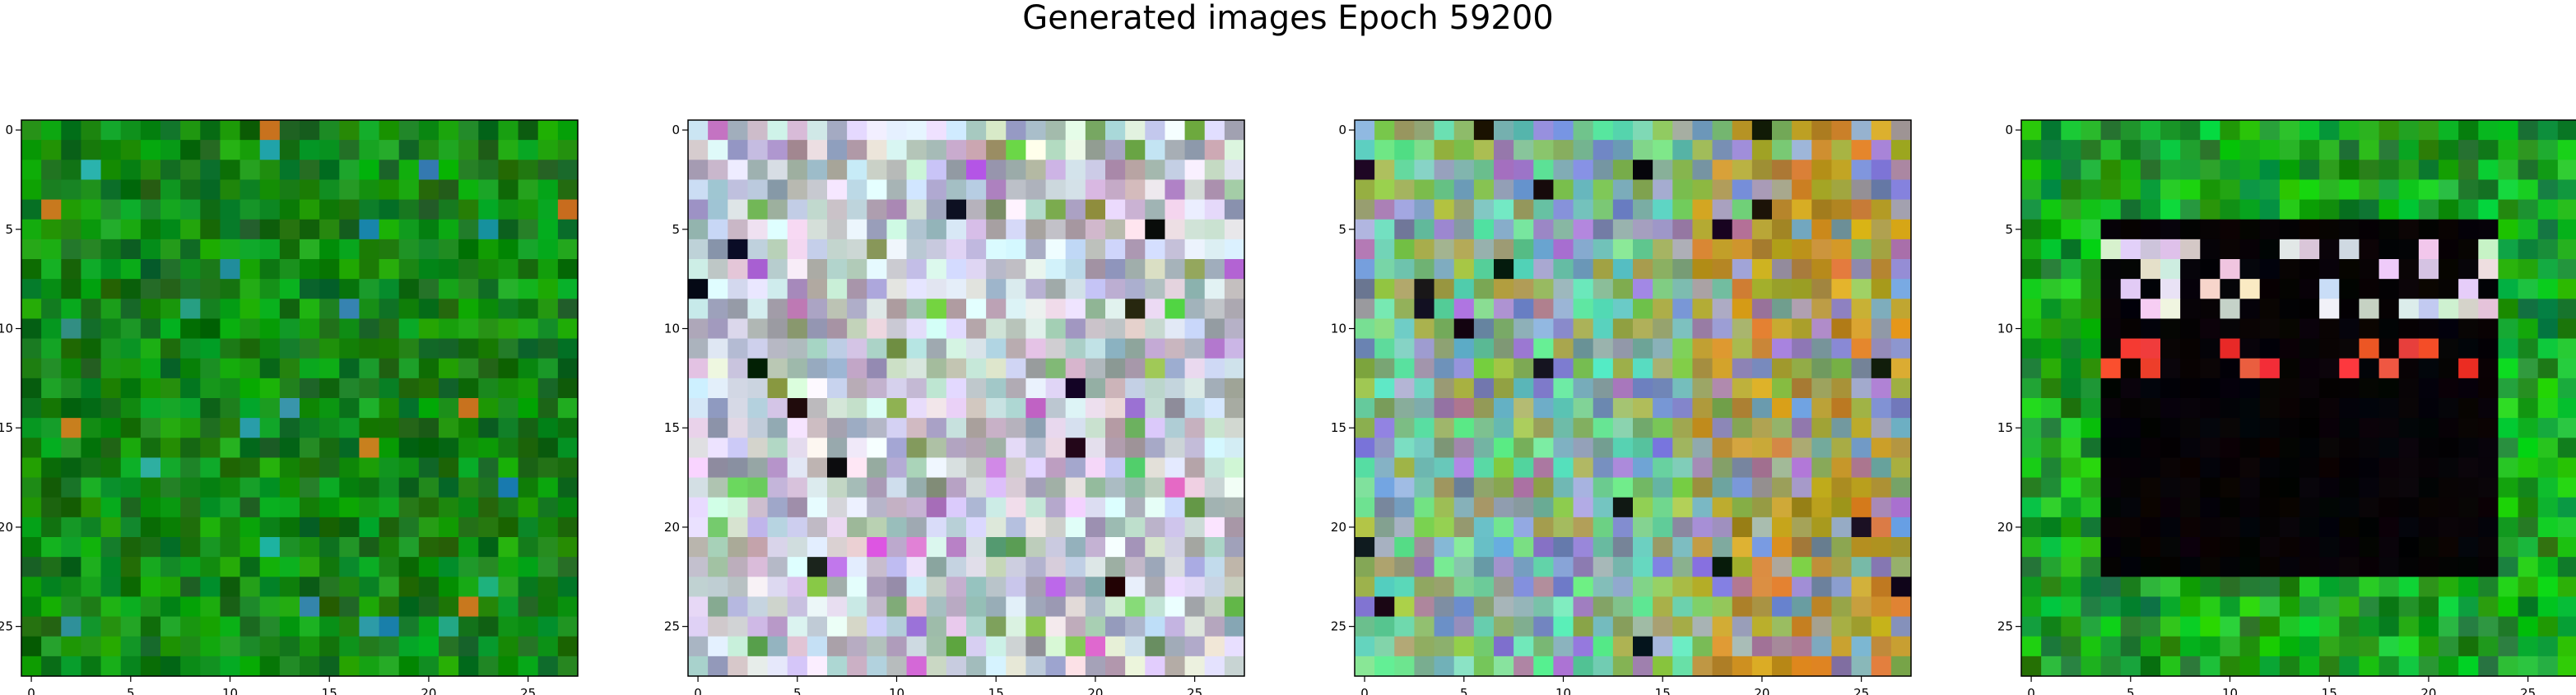 The image size is (2576, 695). What do you see at coordinates (1288, 18) in the screenshot?
I see `figure-title: Generated images Epoch 59200` at bounding box center [1288, 18].